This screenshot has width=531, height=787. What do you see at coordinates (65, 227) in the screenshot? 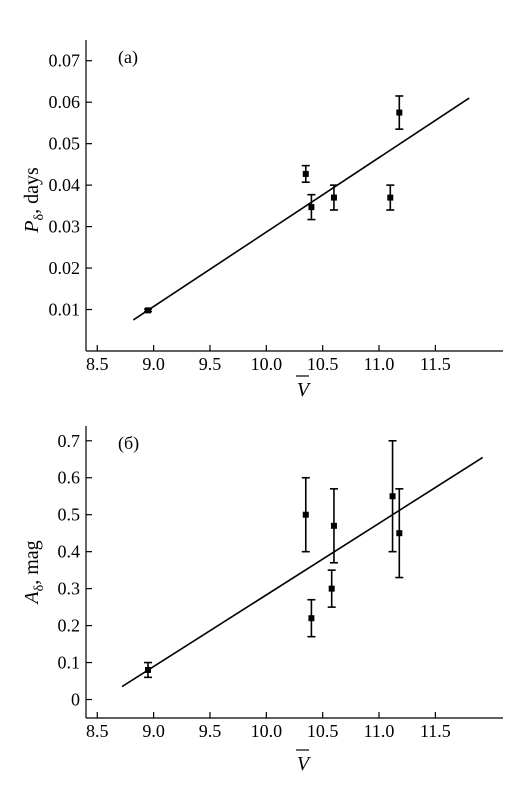
I see `panel-a-y-tick-label: 0.03` at bounding box center [65, 227].